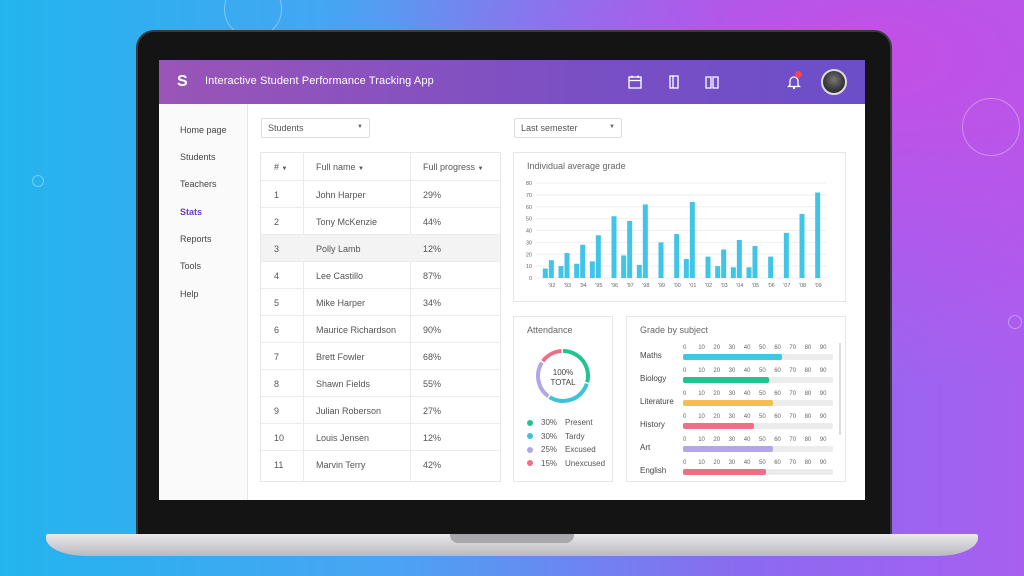 The height and width of the screenshot is (576, 1024). I want to click on table-row: 6 Maurice Richardson 90%, so click(380, 328).